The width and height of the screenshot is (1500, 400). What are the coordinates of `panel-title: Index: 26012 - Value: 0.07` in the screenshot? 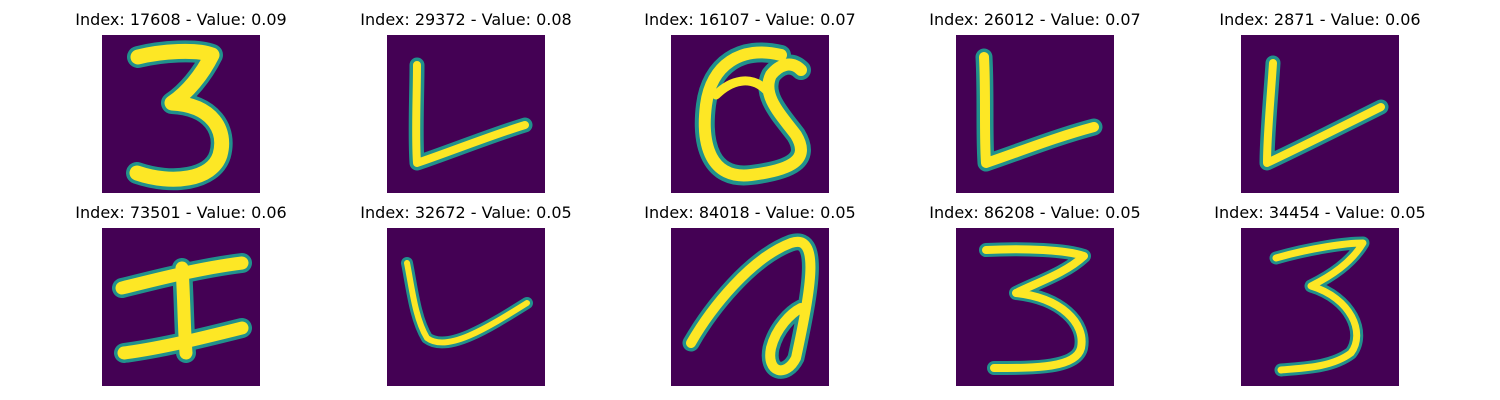 It's located at (1035, 19).